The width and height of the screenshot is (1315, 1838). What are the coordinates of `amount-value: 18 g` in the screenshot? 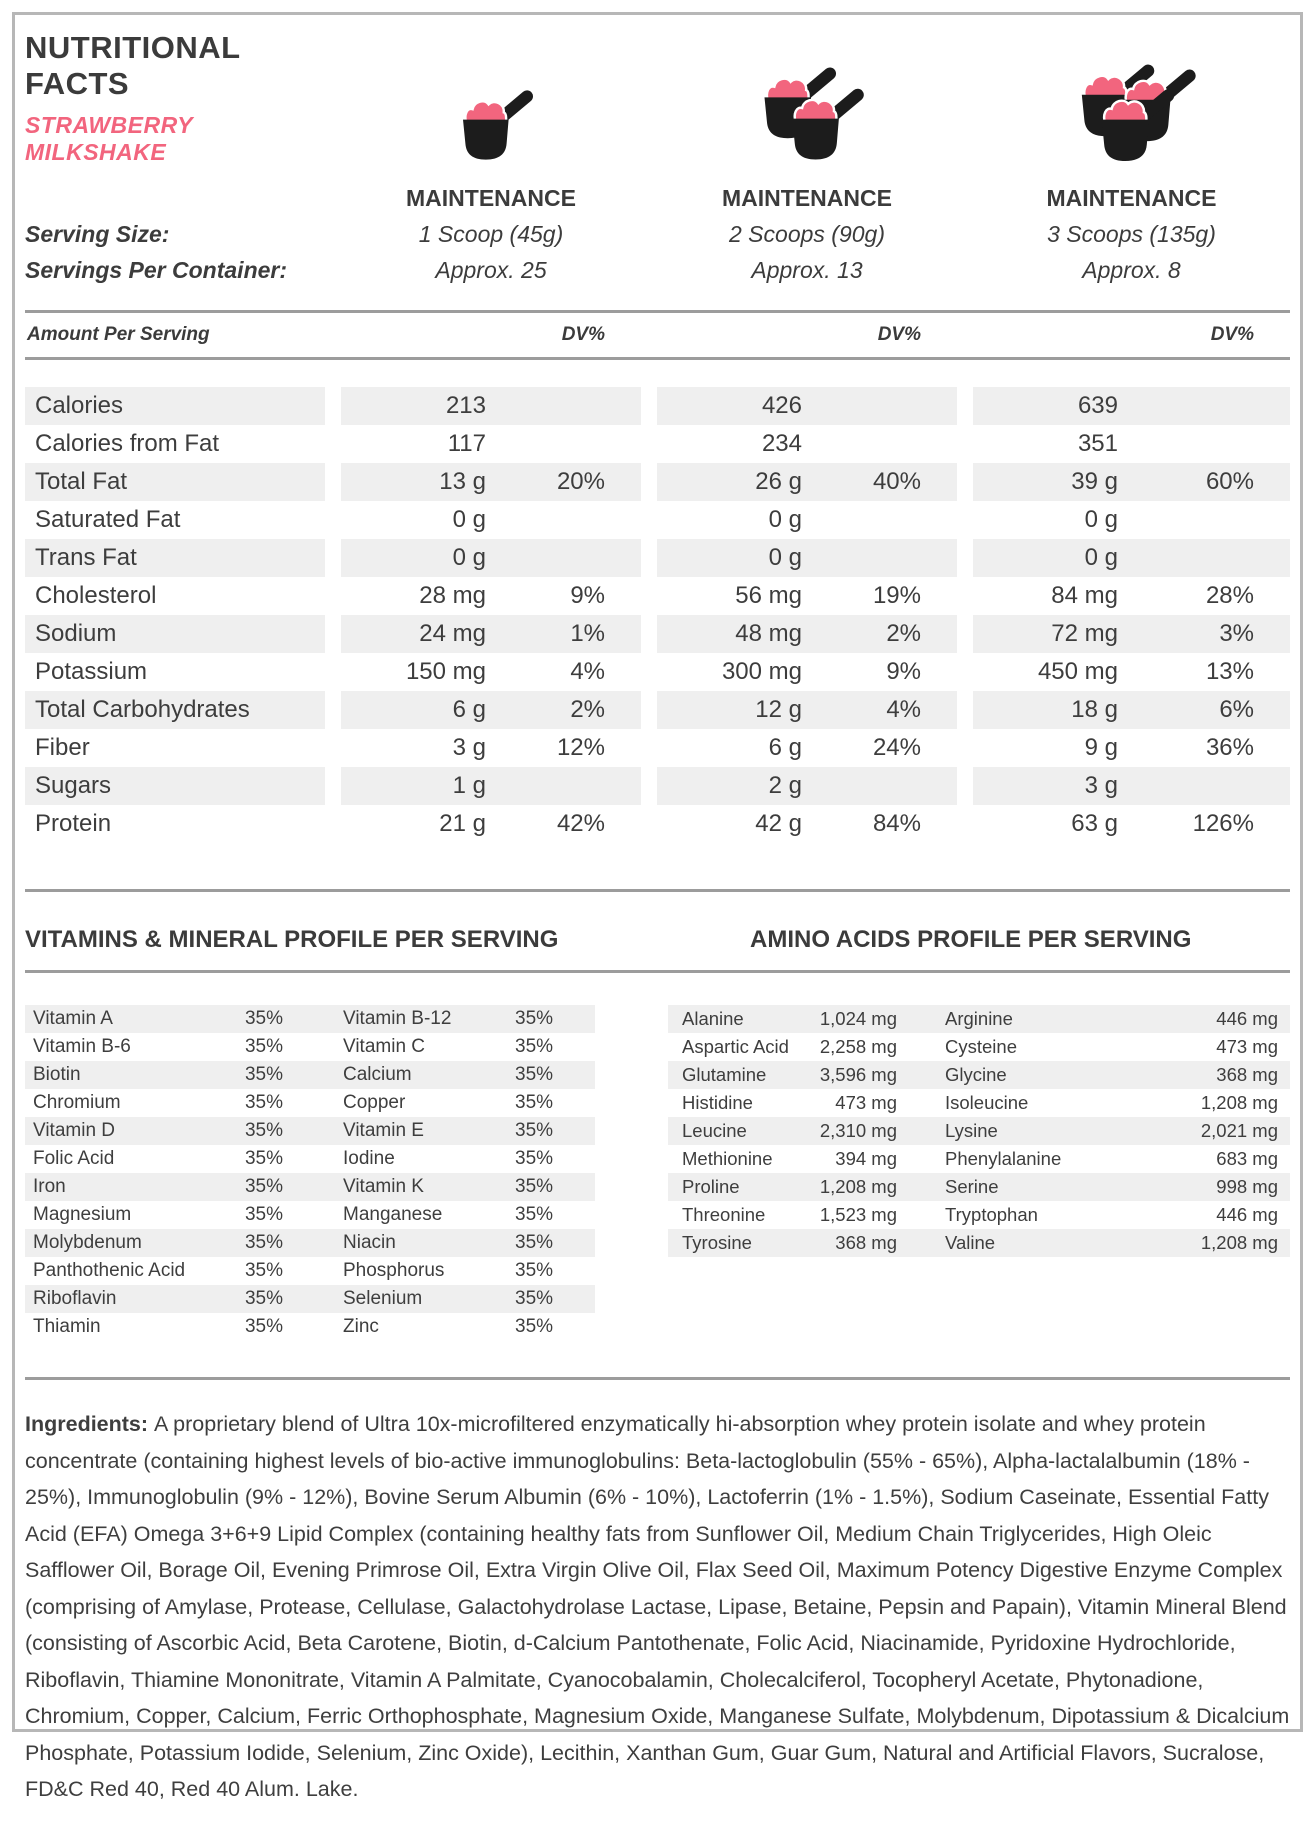 It's located at (1094, 709).